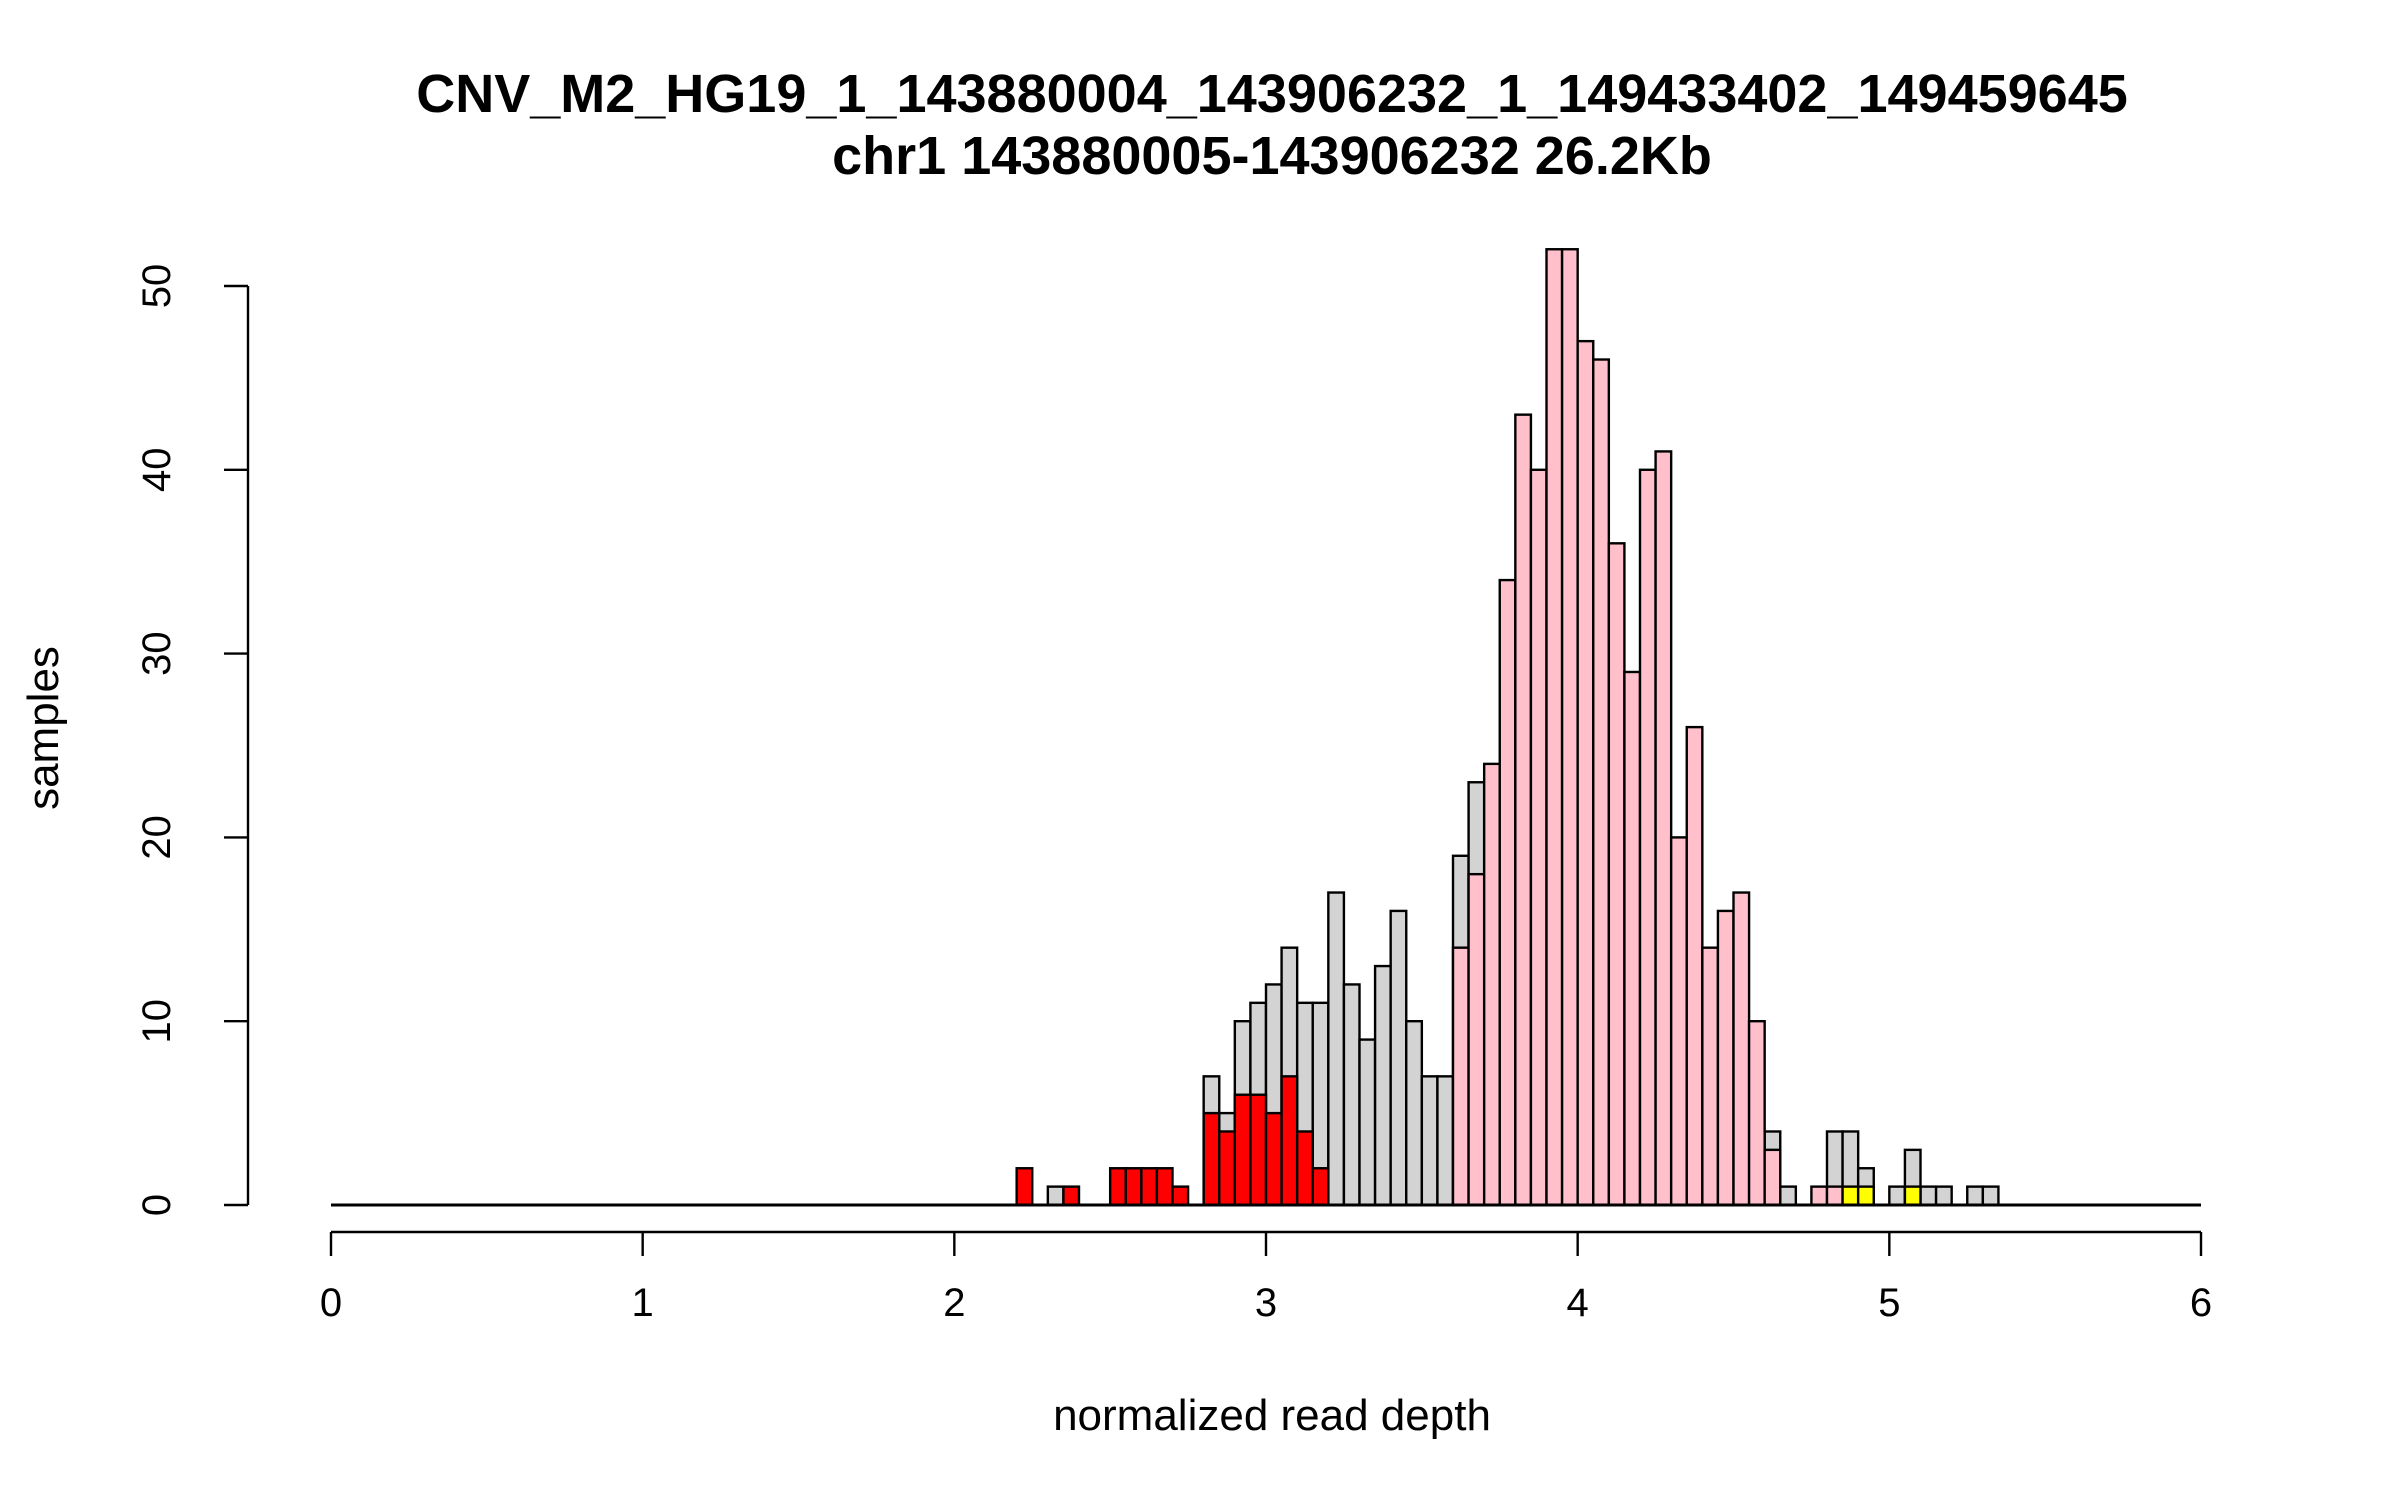 This screenshot has height=1500, width=2400. What do you see at coordinates (954, 1303) in the screenshot?
I see `x-tick-label: 2` at bounding box center [954, 1303].